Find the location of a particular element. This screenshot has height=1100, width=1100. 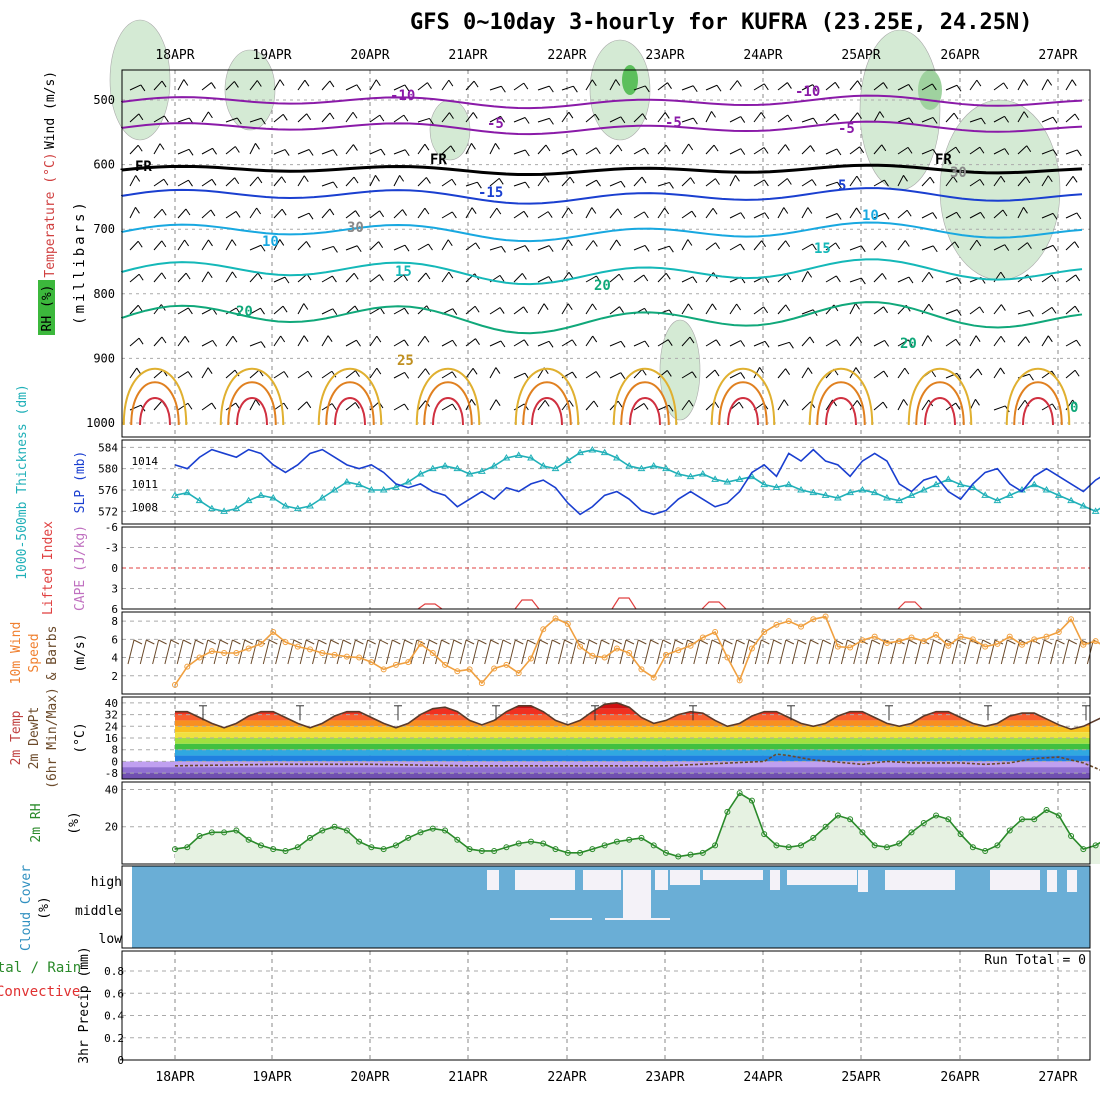

top-day-label: 20APR is located at coordinates (369, 55).